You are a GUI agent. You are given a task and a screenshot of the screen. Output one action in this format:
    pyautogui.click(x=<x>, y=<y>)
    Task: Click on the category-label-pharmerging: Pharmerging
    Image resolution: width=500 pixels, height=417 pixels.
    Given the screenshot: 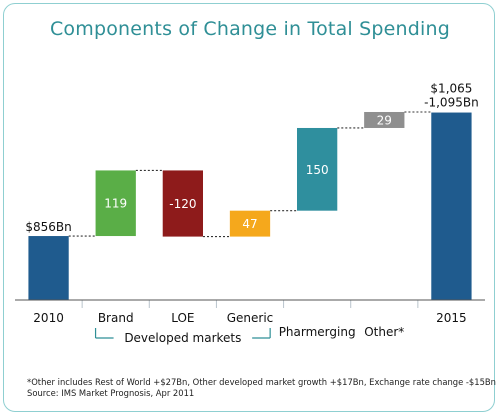 What is the action you would take?
    pyautogui.click(x=317, y=332)
    